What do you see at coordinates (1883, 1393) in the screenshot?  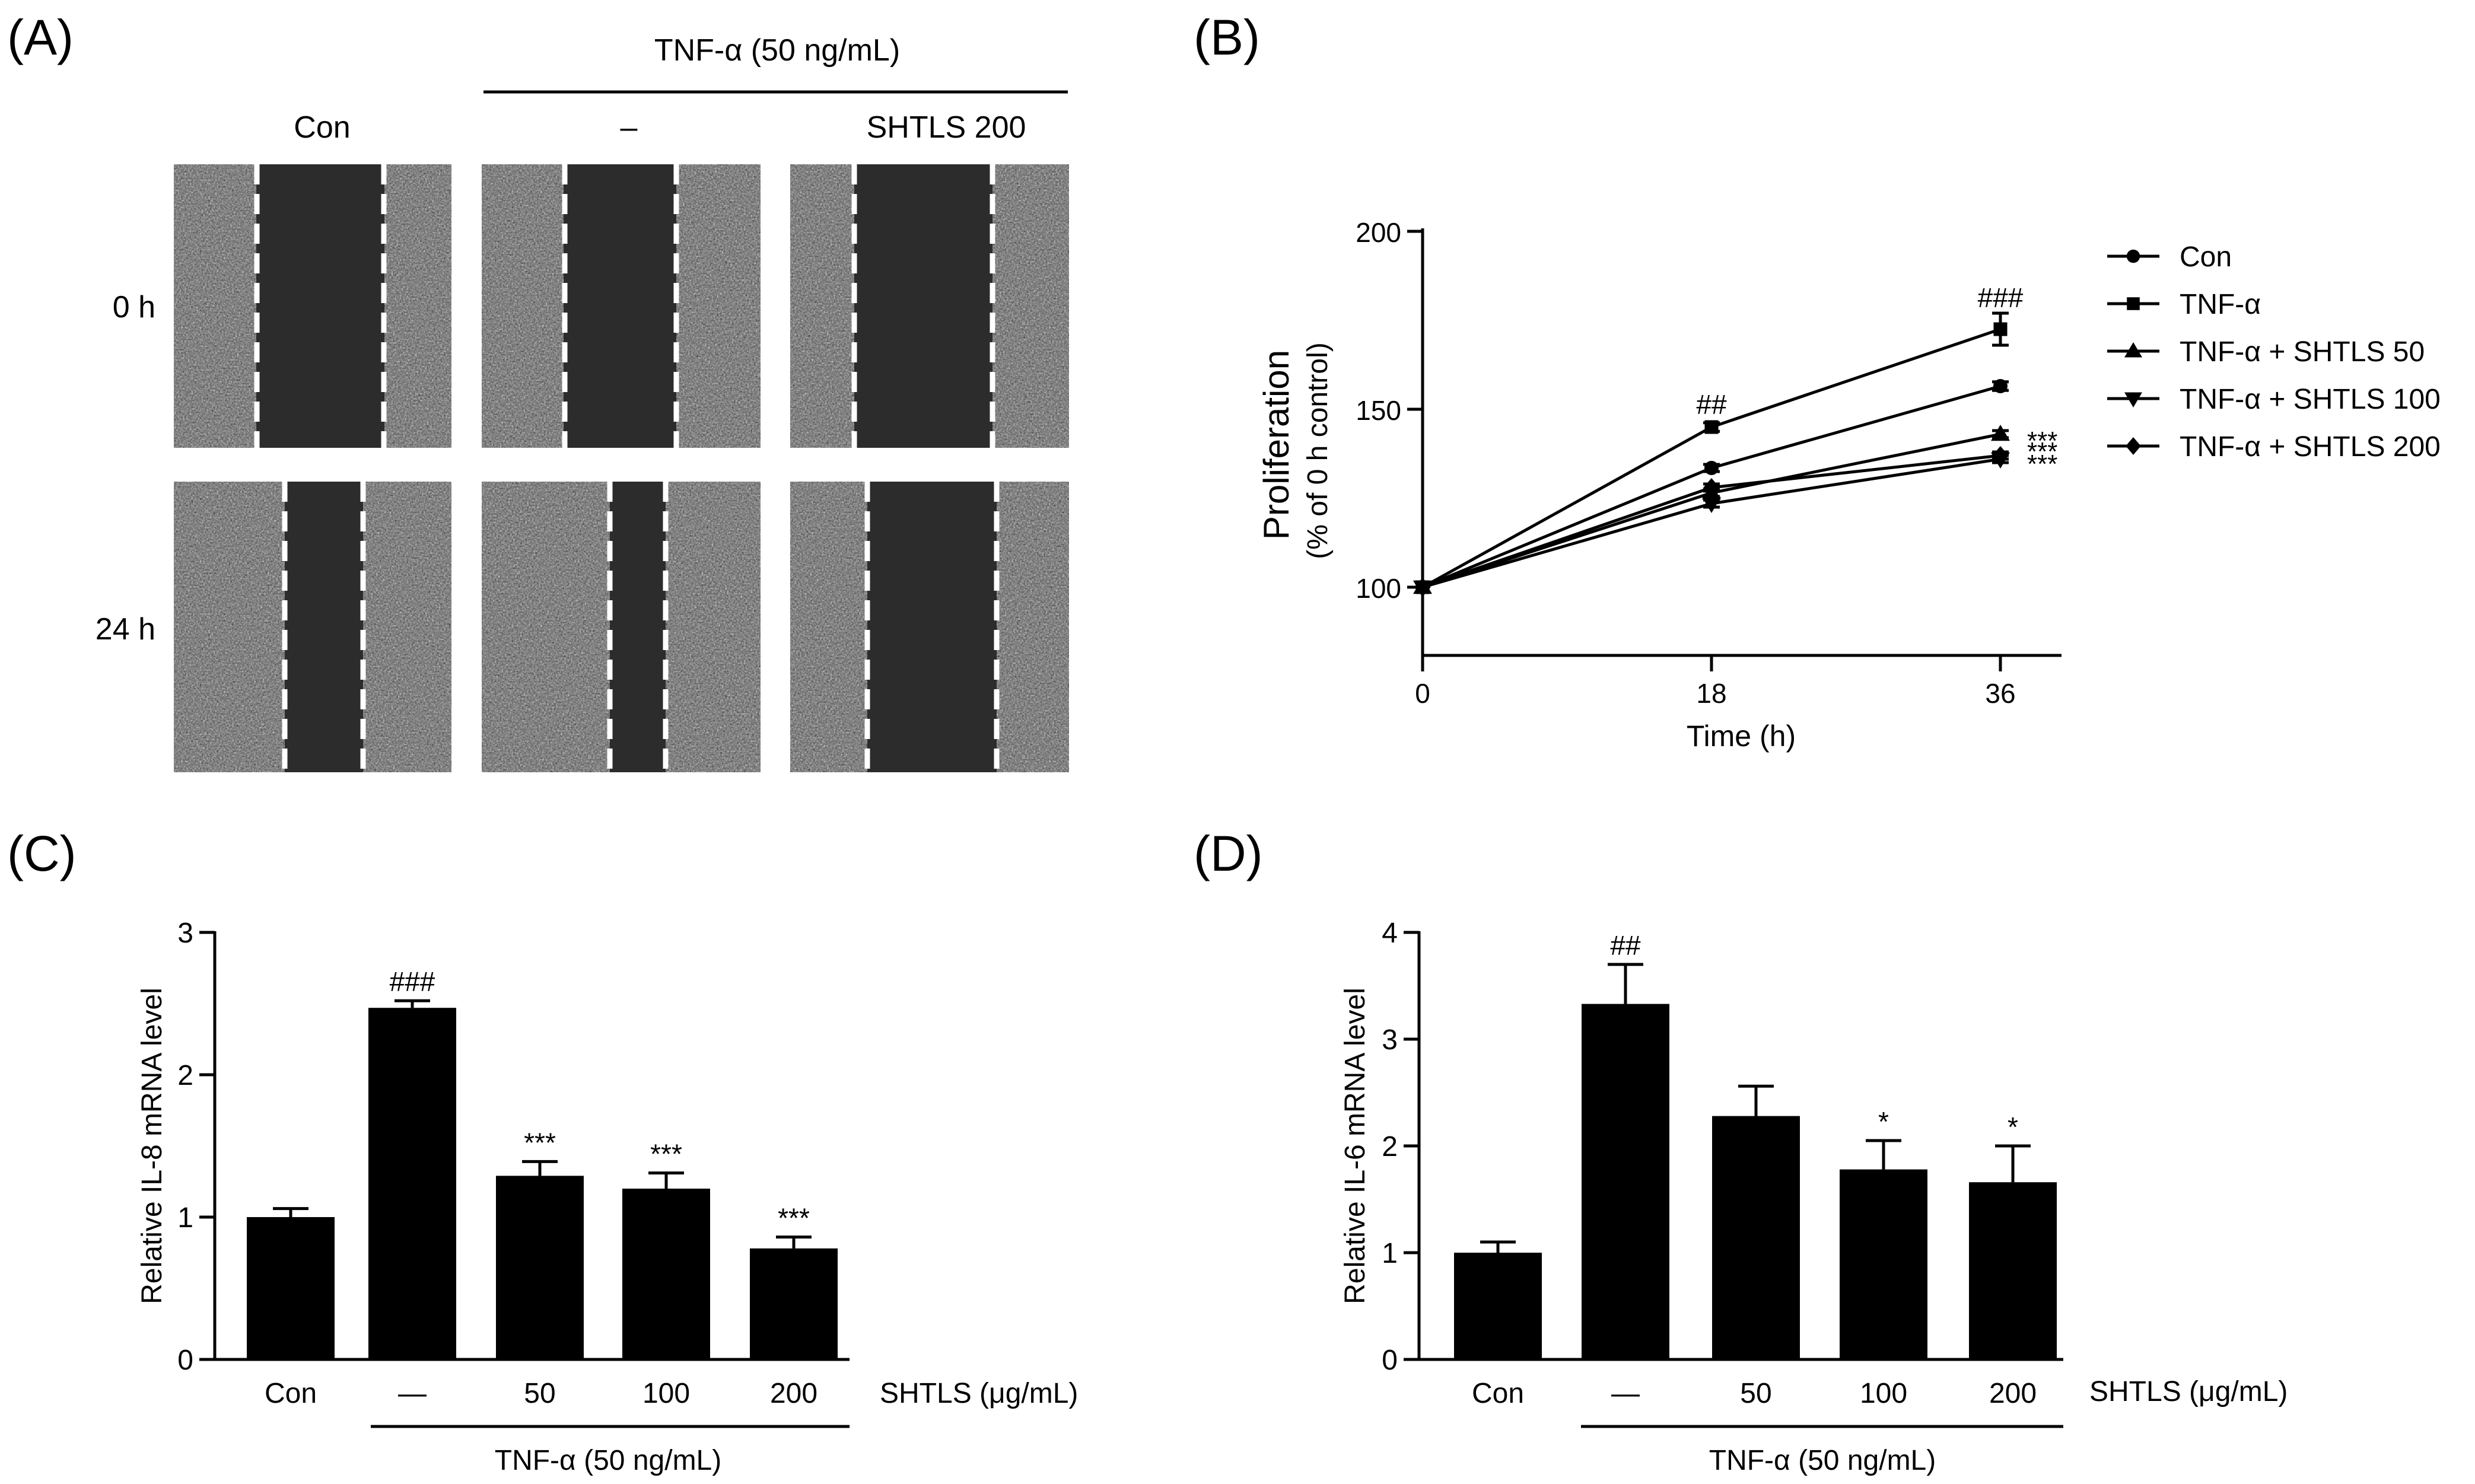 I see `d-plot-category-label: 100` at bounding box center [1883, 1393].